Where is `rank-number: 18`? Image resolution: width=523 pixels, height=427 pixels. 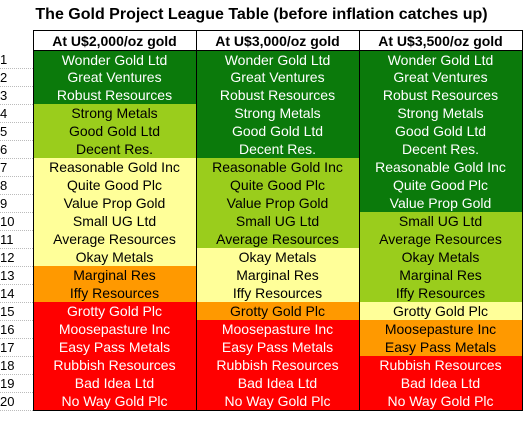 rank-number: 18 is located at coordinates (16, 365).